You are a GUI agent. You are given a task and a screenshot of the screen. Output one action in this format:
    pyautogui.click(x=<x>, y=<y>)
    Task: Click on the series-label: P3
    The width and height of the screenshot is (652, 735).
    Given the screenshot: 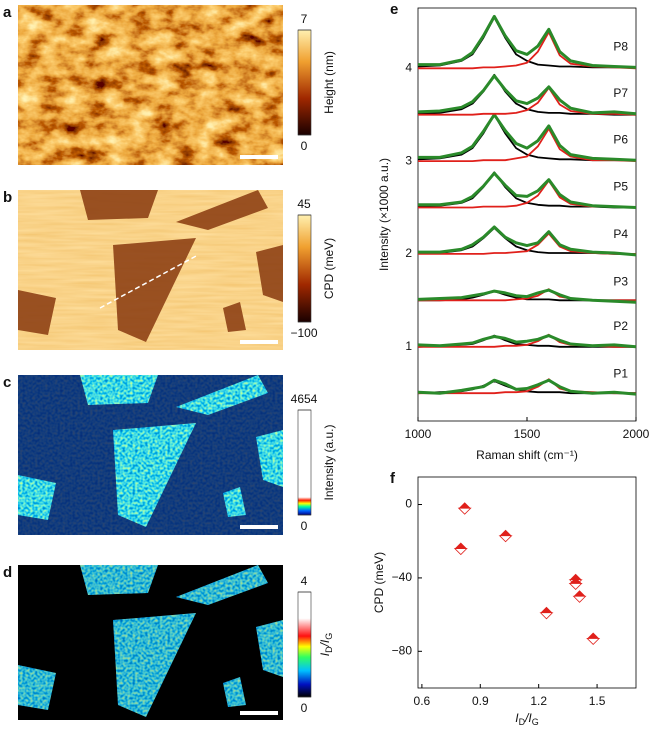 What is the action you would take?
    pyautogui.click(x=620, y=281)
    